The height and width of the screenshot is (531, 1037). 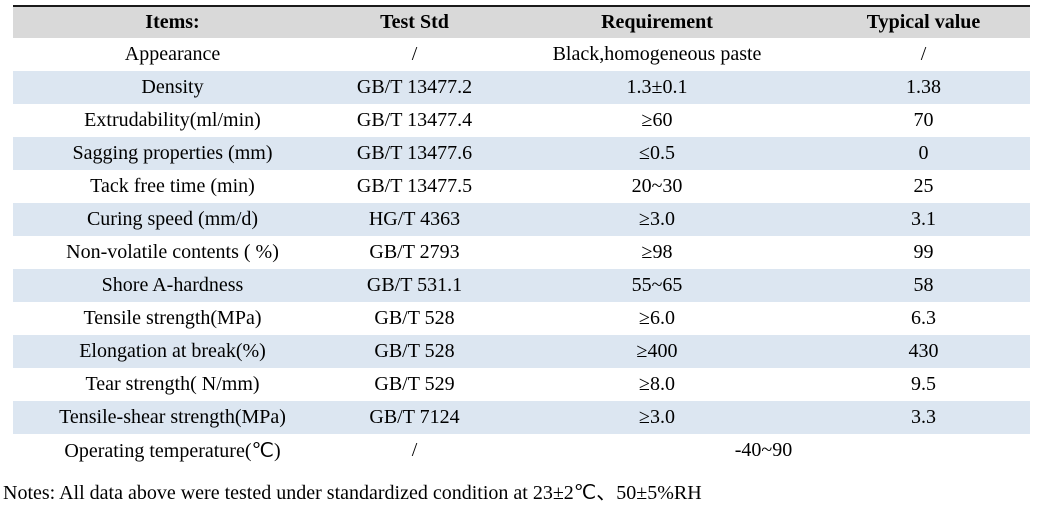 I want to click on requirement-cell: 1.3±0.1, so click(x=657, y=87).